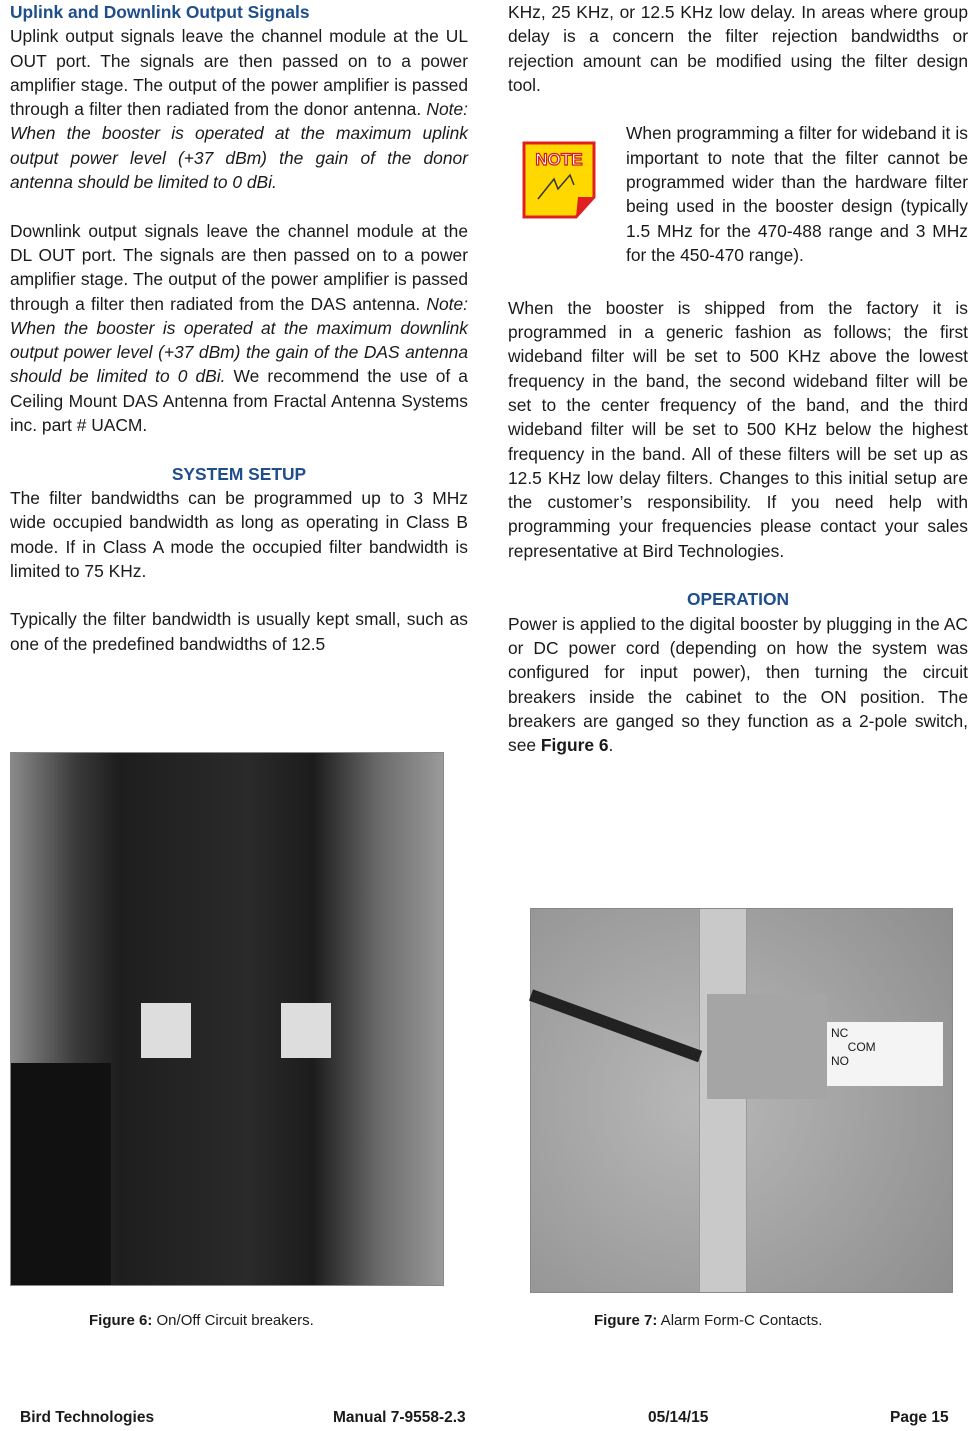 The width and height of the screenshot is (975, 1431). Describe the element at coordinates (160, 12) in the screenshot. I see `heading: Uplink and Downlink Output Signals` at that location.